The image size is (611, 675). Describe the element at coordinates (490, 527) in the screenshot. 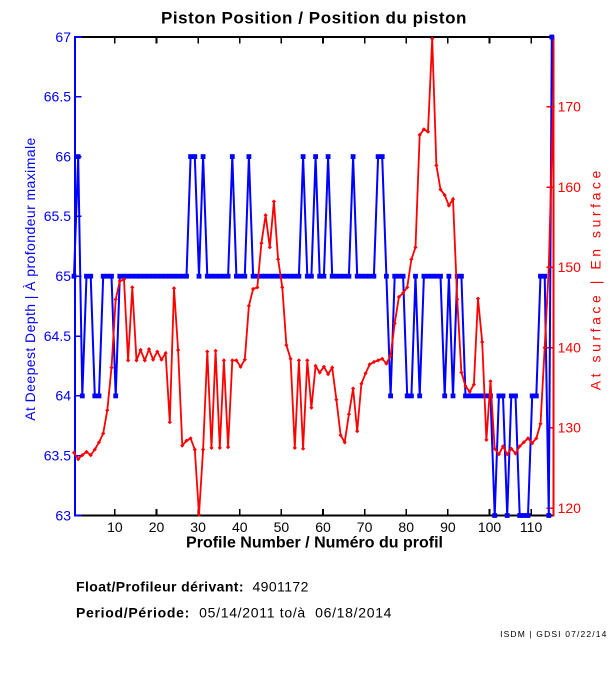

I see `svg-text: 100` at that location.